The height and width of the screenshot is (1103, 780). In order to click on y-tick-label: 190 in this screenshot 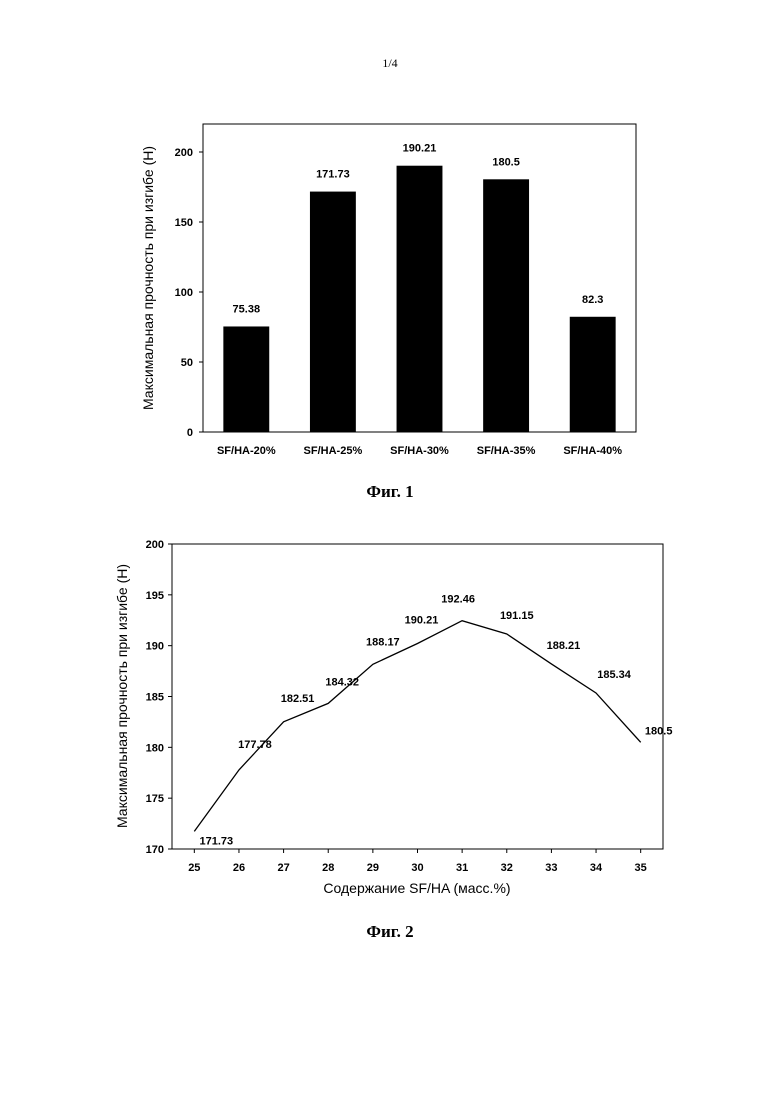, I will do `click(155, 647)`.